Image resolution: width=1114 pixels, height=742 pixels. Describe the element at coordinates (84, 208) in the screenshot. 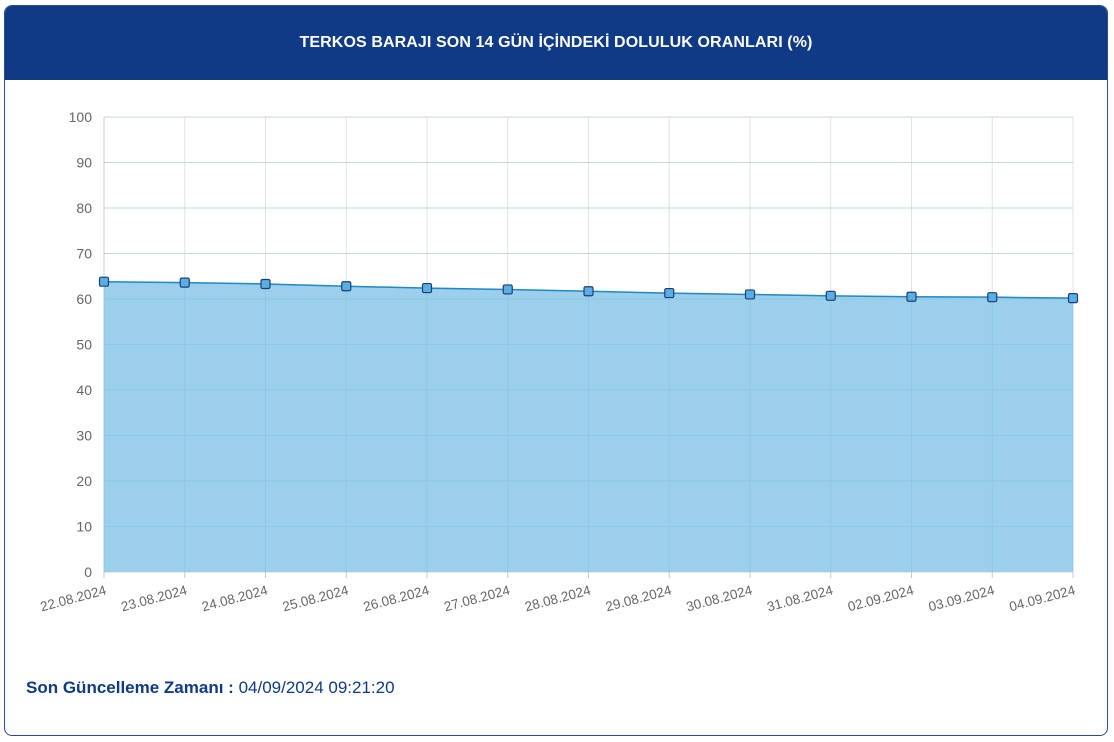

I see `y-tick-label: 80` at that location.